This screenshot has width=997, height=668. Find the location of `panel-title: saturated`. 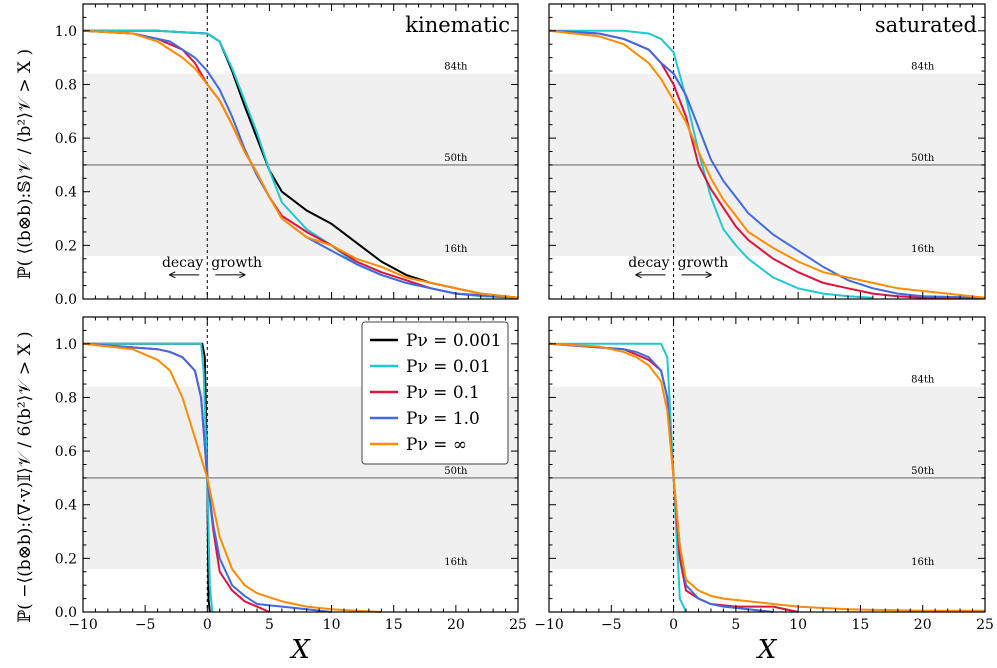

panel-title: saturated is located at coordinates (926, 25).